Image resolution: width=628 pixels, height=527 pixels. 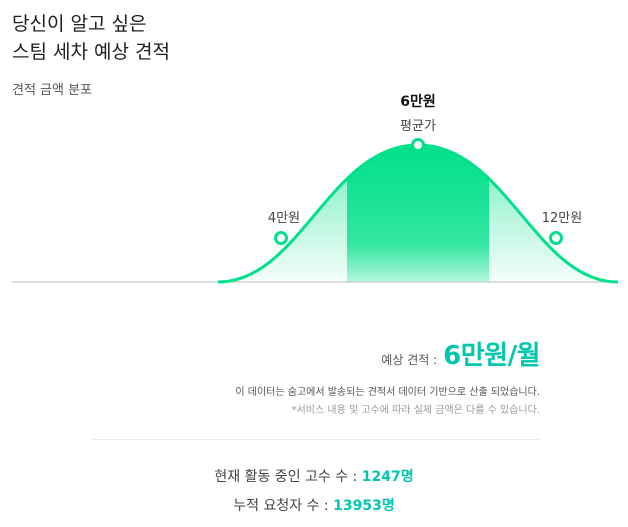 I want to click on average-price-label: 6만원, so click(x=418, y=102).